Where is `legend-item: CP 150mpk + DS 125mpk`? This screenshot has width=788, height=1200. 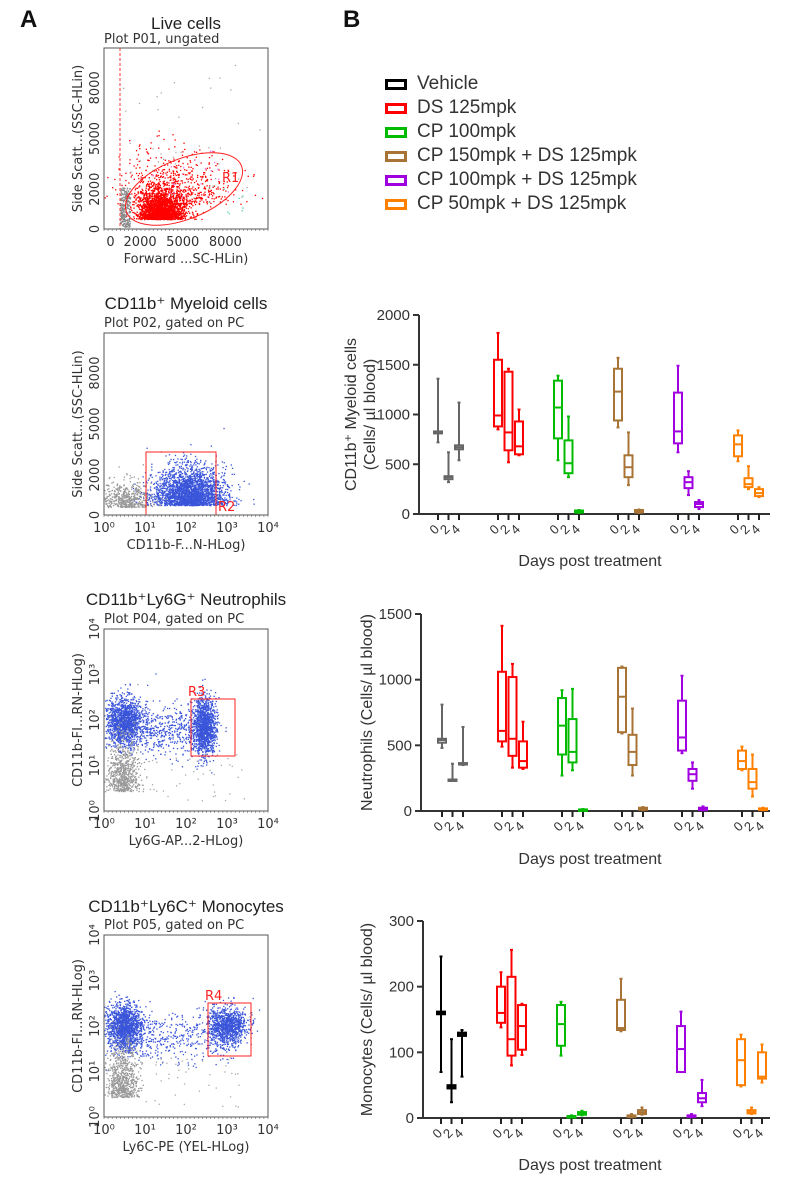
legend-item: CP 150mpk + DS 125mpk is located at coordinates (511, 156).